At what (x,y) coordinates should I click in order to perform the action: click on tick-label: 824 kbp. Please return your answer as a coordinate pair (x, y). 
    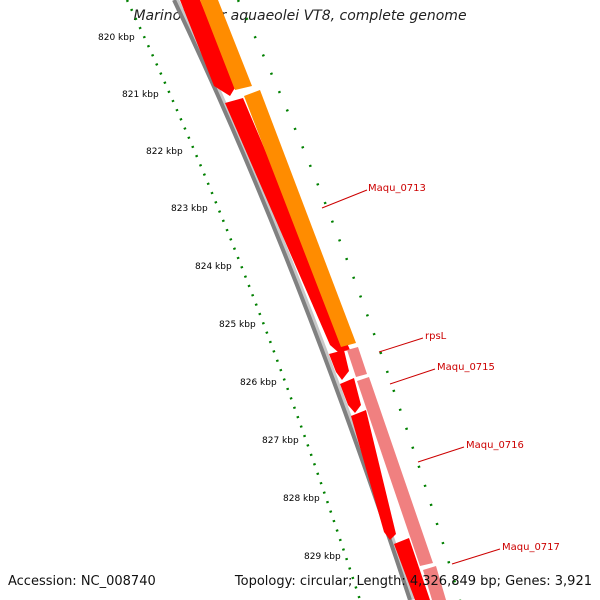
    Looking at the image, I should click on (213, 267).